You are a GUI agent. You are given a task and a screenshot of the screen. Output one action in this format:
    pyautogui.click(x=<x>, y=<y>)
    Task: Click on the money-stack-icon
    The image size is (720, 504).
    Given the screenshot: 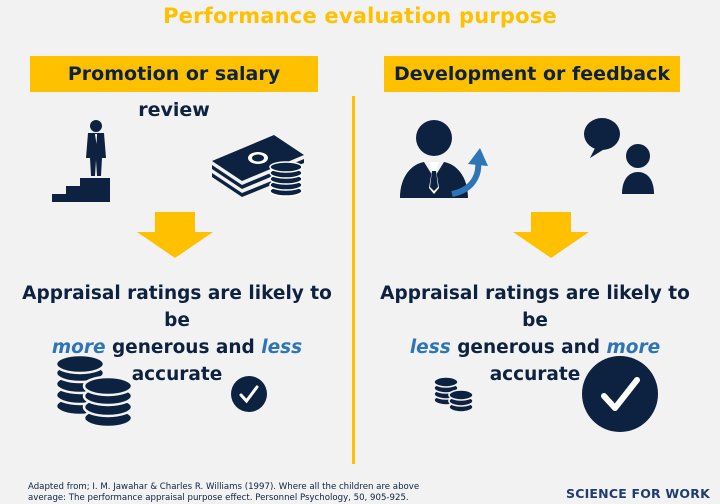 What is the action you would take?
    pyautogui.click(x=258, y=166)
    